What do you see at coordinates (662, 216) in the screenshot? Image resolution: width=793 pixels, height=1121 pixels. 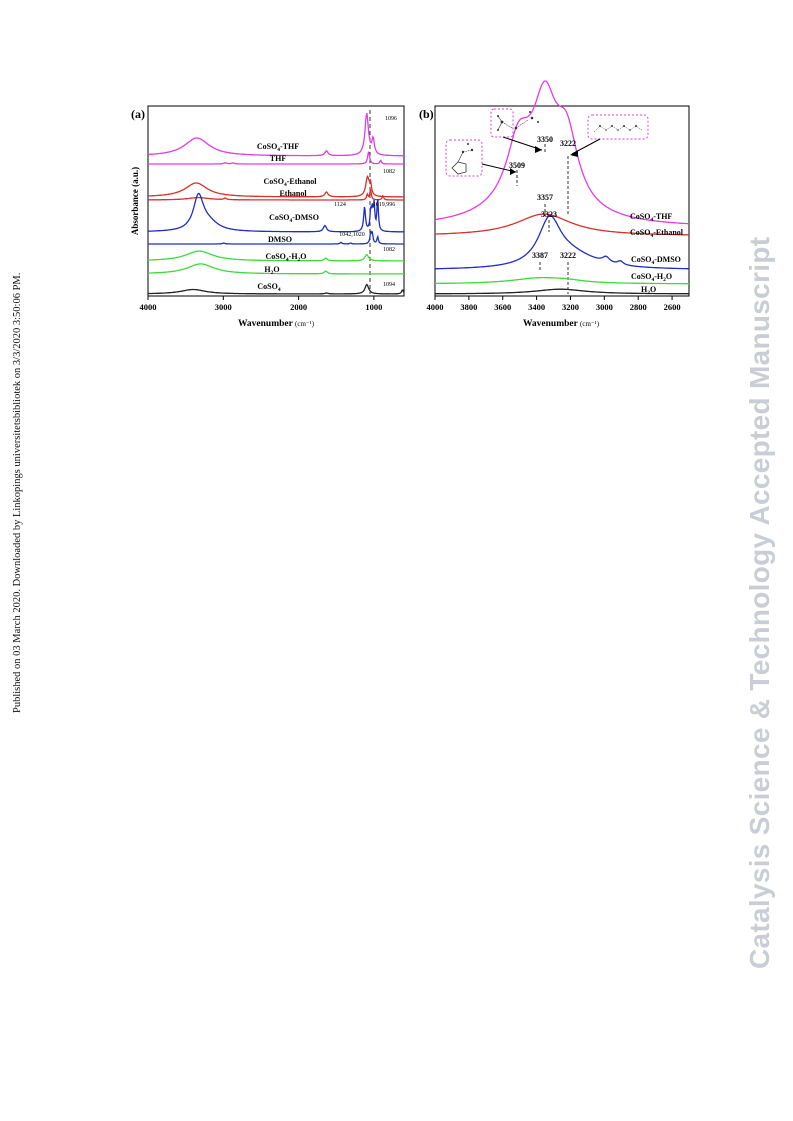 I see `series-label-rest: -THF` at bounding box center [662, 216].